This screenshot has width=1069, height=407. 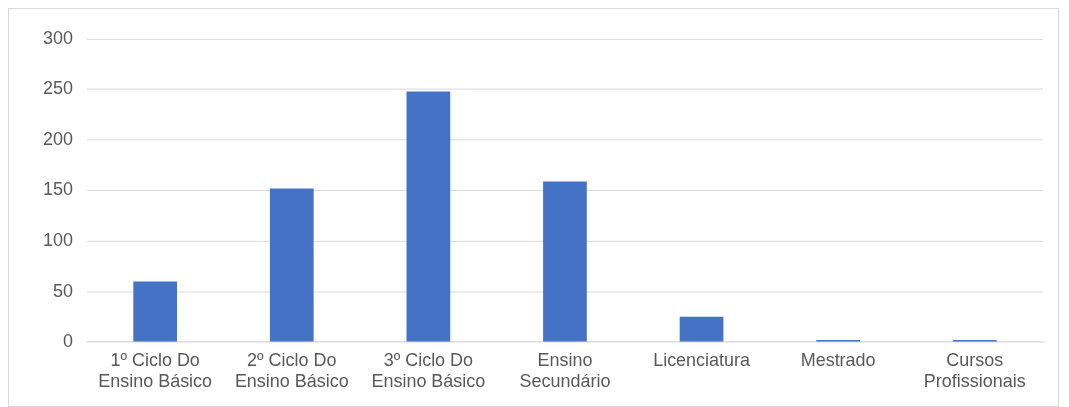 I want to click on x-tick-label: 3º Ciclo Do Ensino Básico, so click(x=428, y=370).